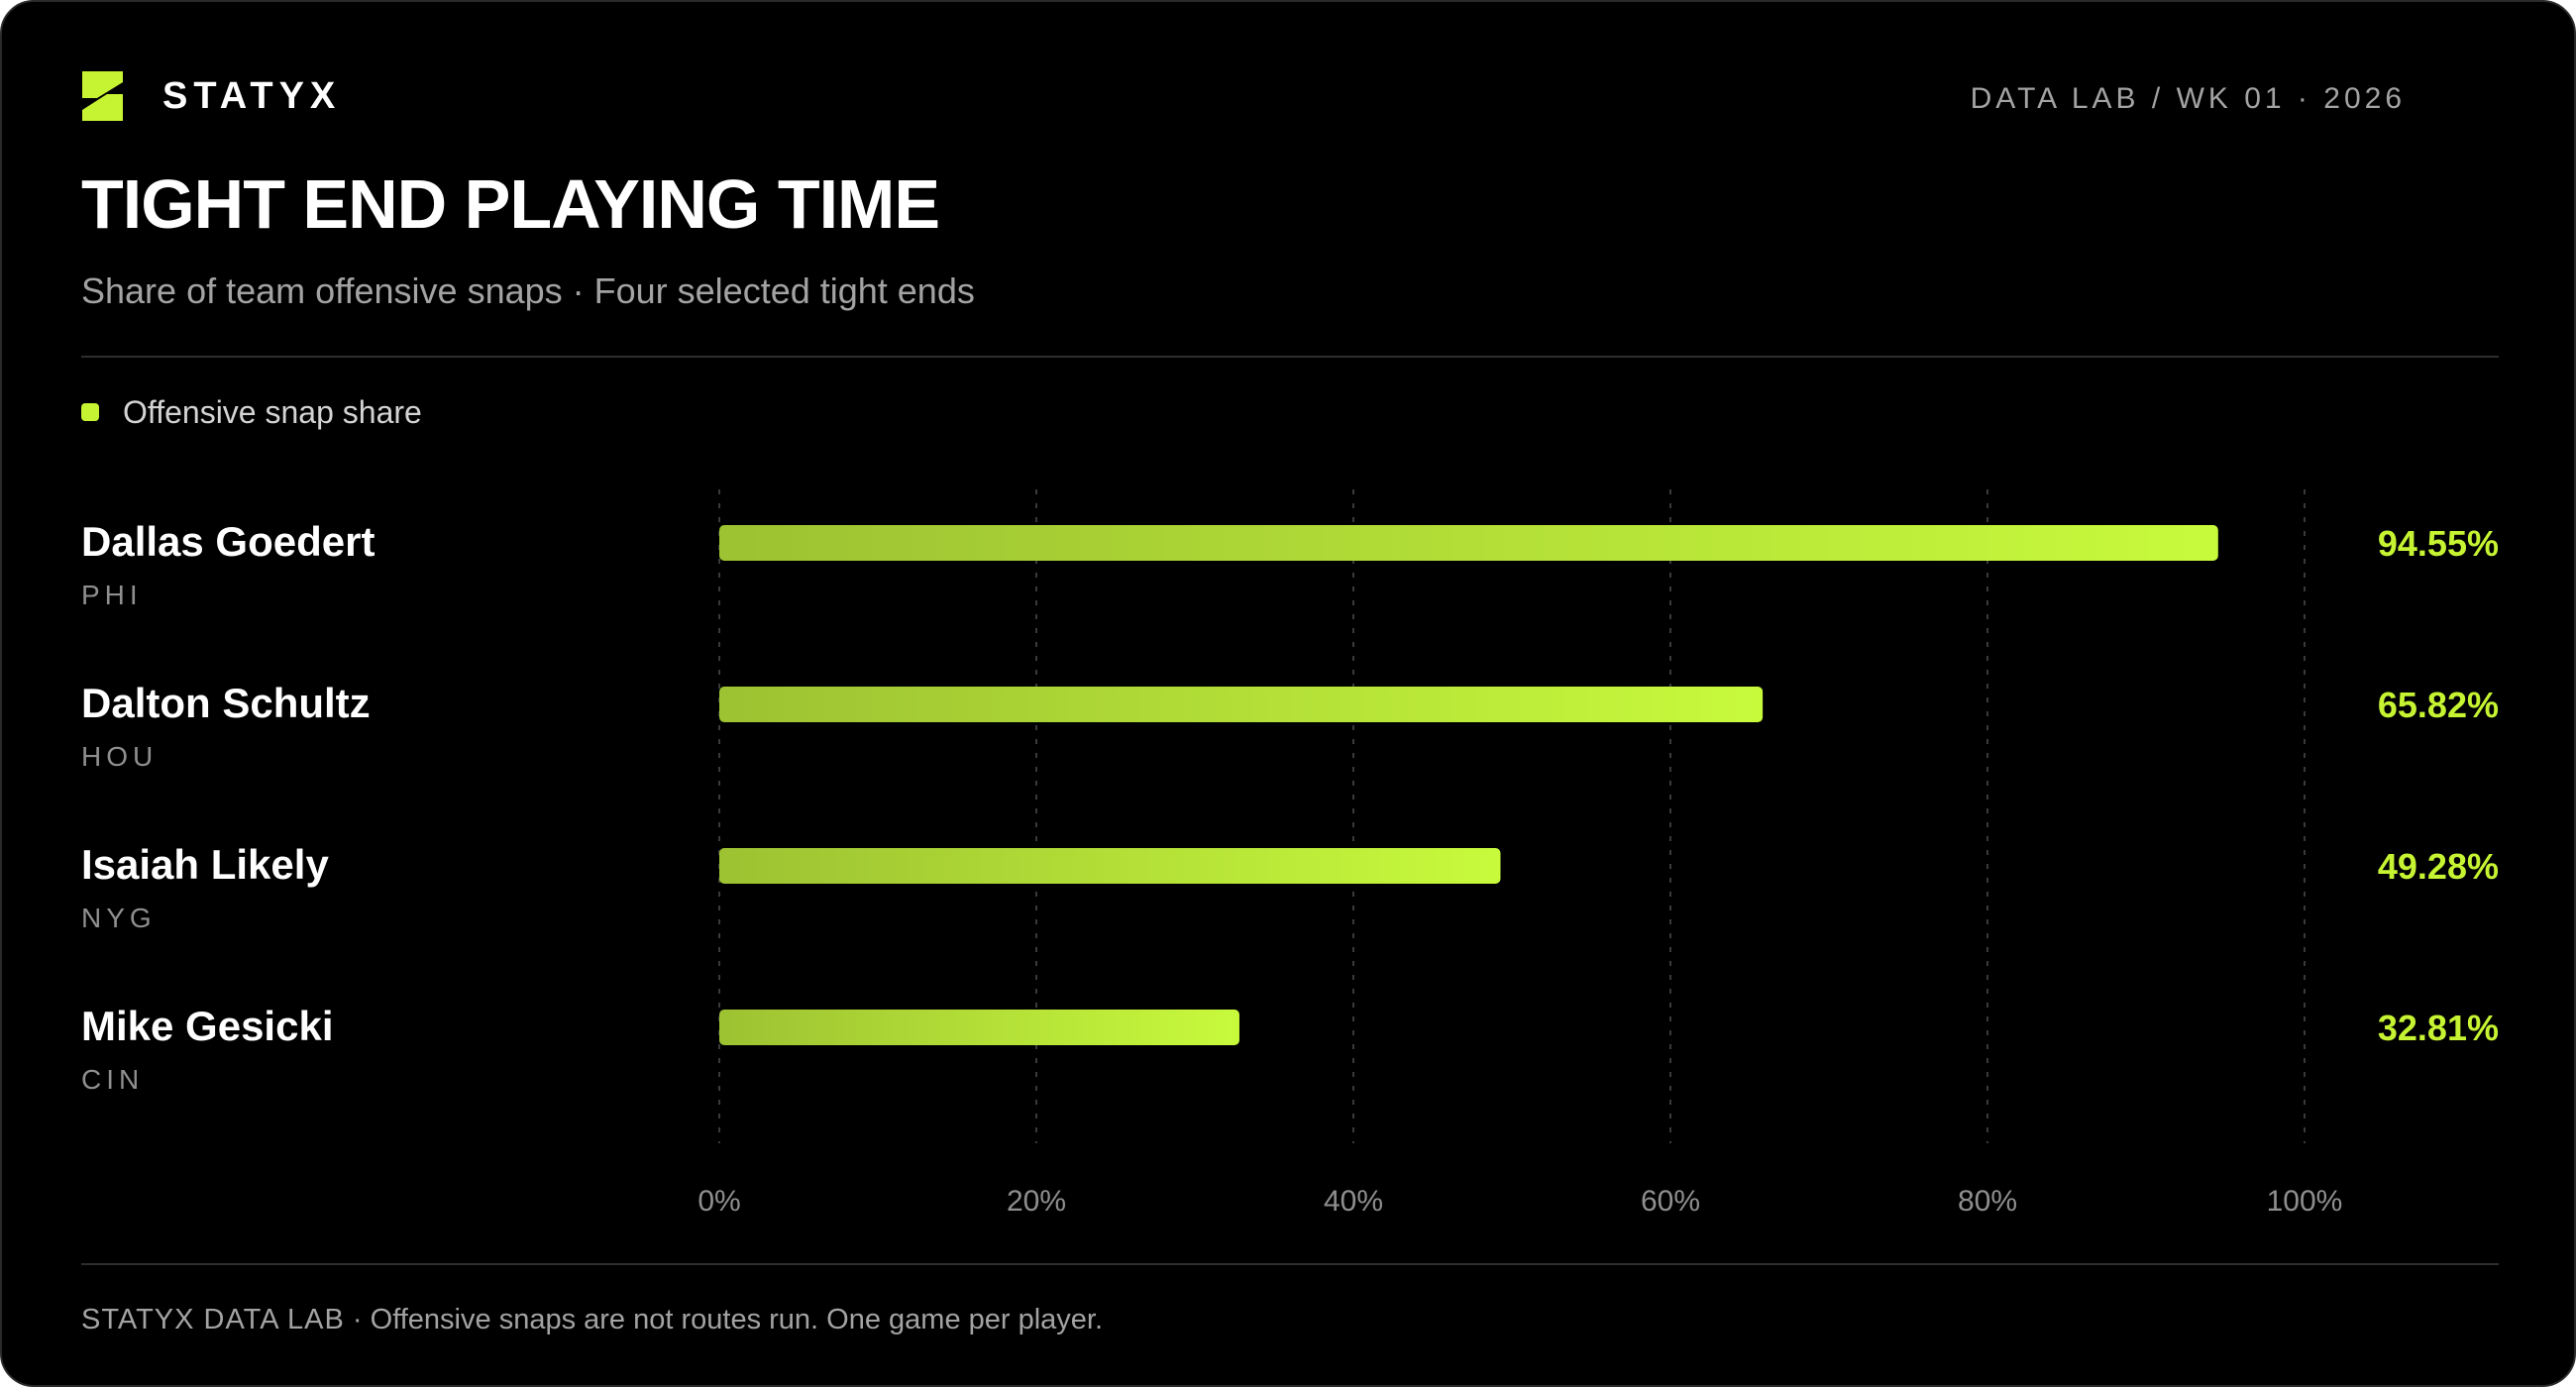  I want to click on footer-brand: STATYX DATA LAB, so click(213, 1319).